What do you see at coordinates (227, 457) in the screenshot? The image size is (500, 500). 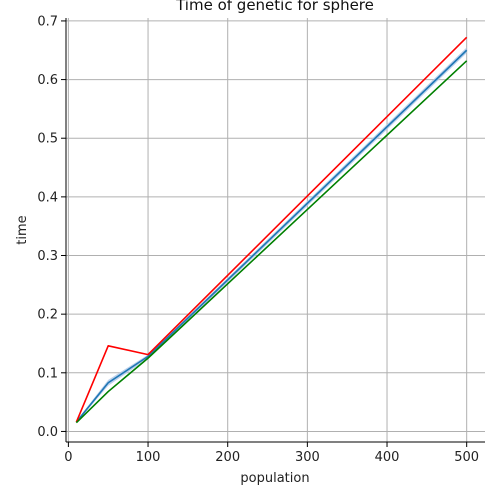 I see `x-tick-label: 200` at bounding box center [227, 457].